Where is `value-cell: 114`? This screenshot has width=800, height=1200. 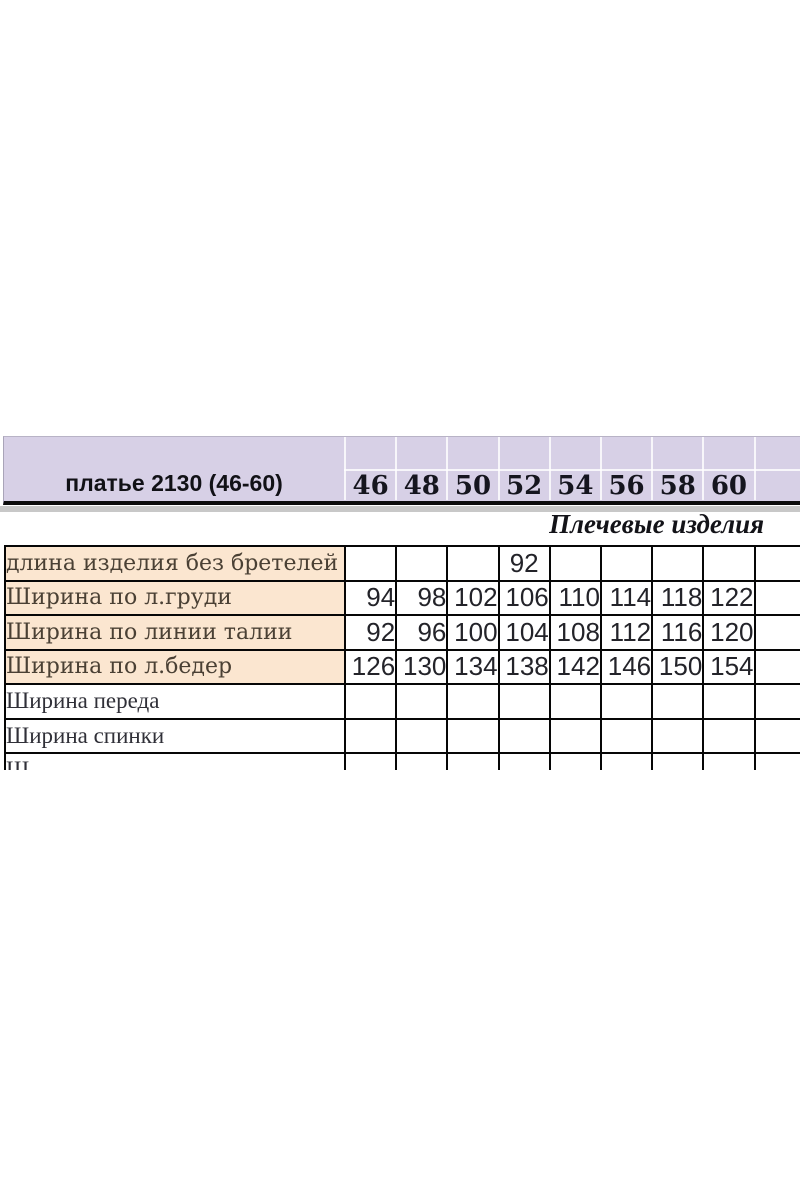 value-cell: 114 is located at coordinates (626, 597).